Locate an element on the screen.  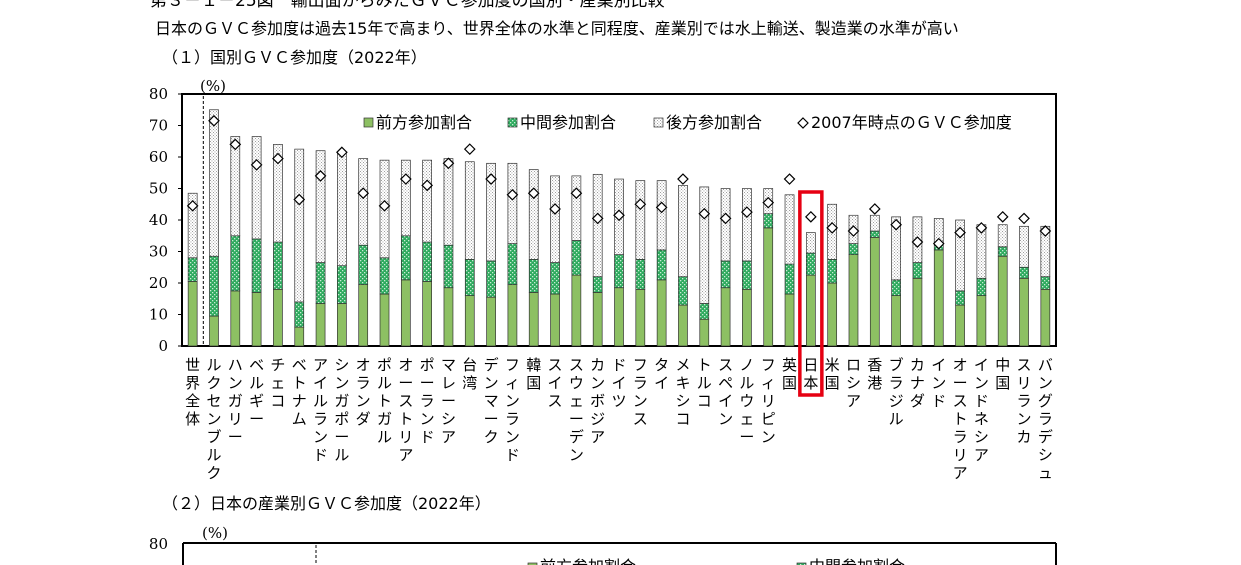
category-label-char: マ is located at coordinates (448, 365).